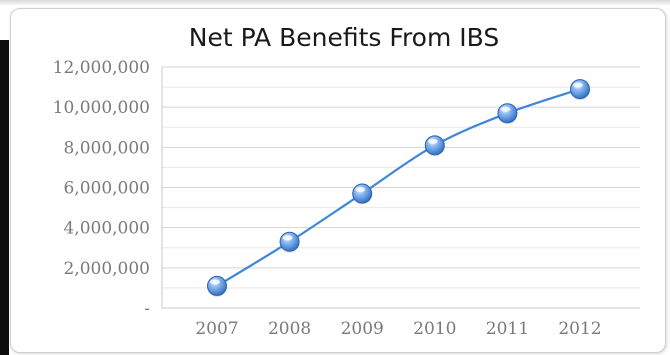  What do you see at coordinates (579, 329) in the screenshot?
I see `x-tick-label: 2012` at bounding box center [579, 329].